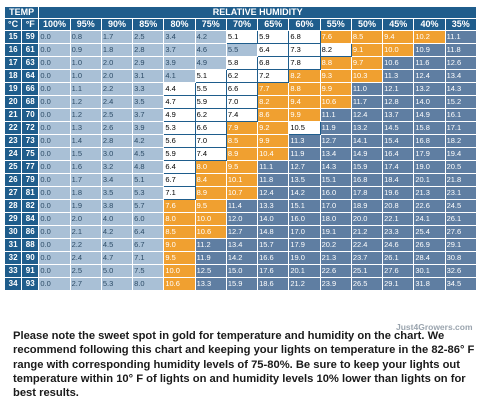 The height and width of the screenshot is (413, 480). I want to click on vpd-cell: 24.1, so click(429, 219).